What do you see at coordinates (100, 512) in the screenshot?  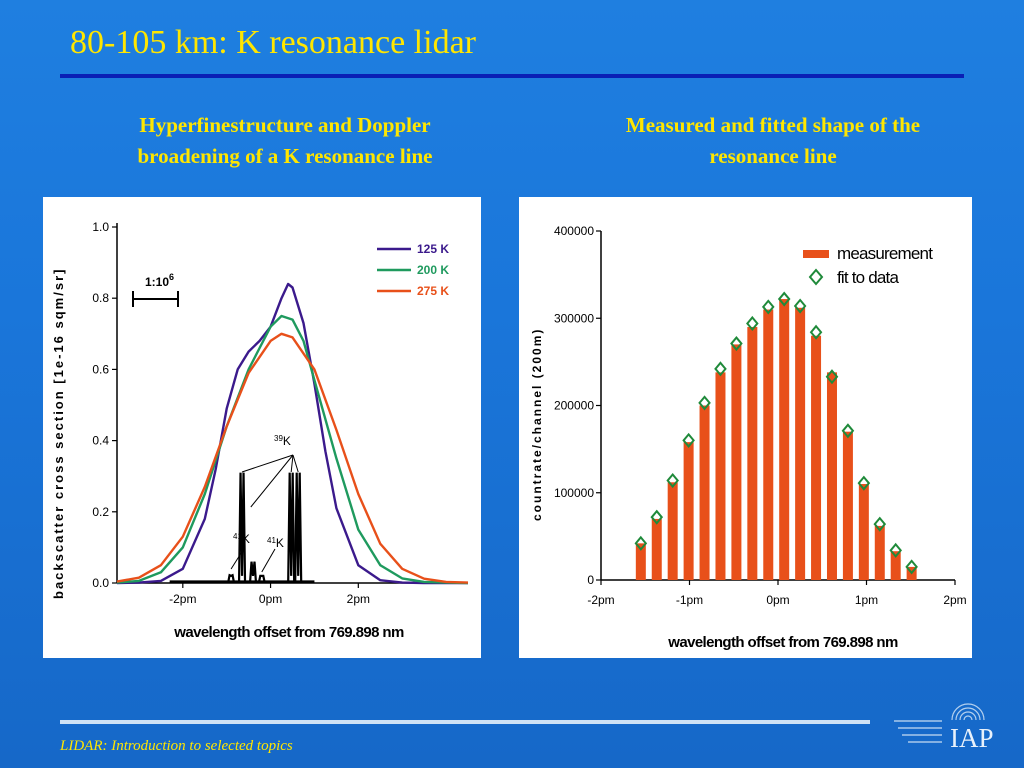 I see `y-tick-label: 0.2` at bounding box center [100, 512].